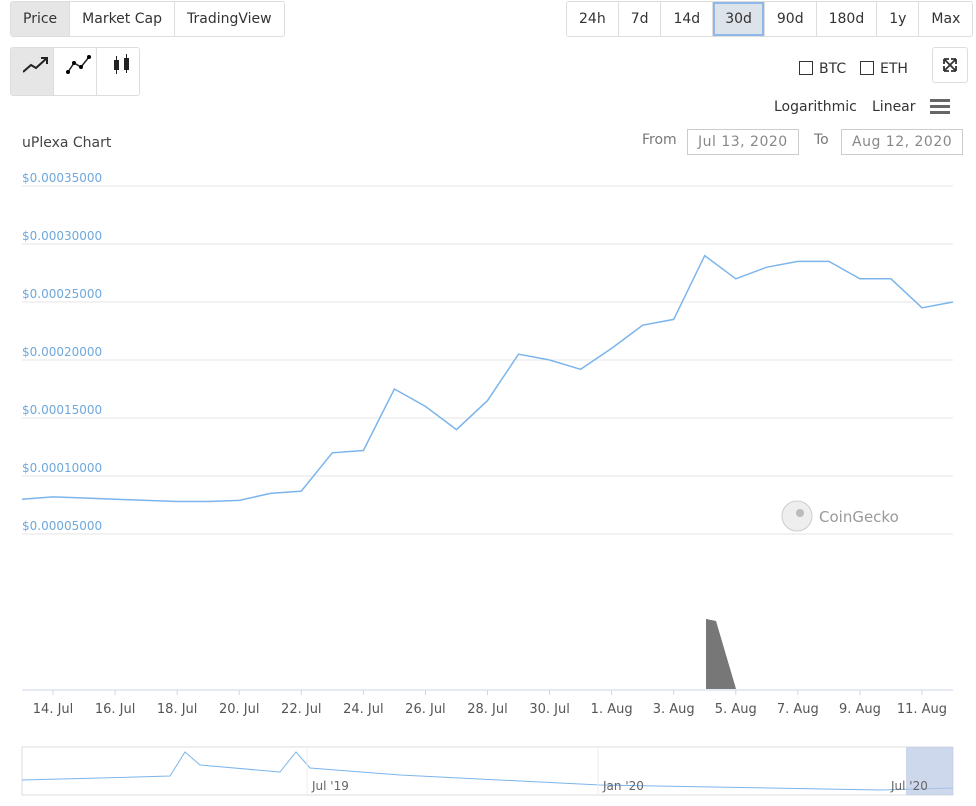 The height and width of the screenshot is (806, 976). What do you see at coordinates (950, 65) in the screenshot?
I see `fullscreen` at bounding box center [950, 65].